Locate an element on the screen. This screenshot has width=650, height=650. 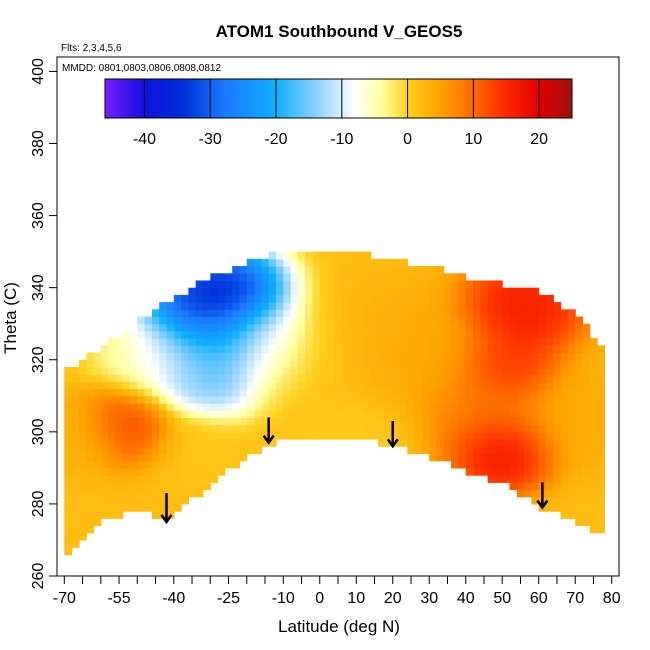
y-axis-label: Theta (C) is located at coordinates (10, 318).